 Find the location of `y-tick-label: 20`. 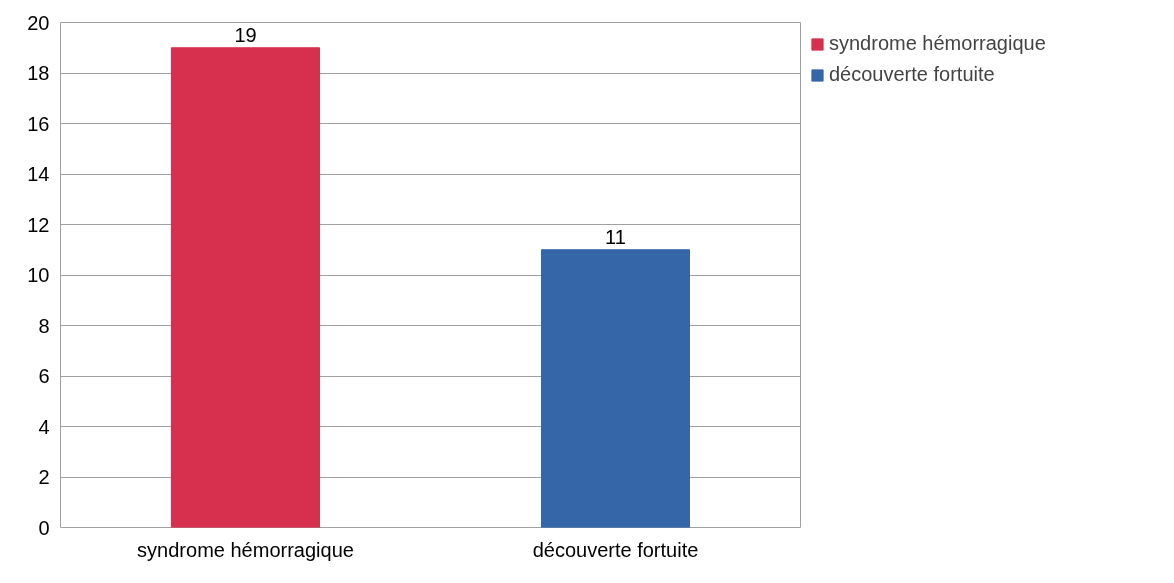

y-tick-label: 20 is located at coordinates (38, 22).